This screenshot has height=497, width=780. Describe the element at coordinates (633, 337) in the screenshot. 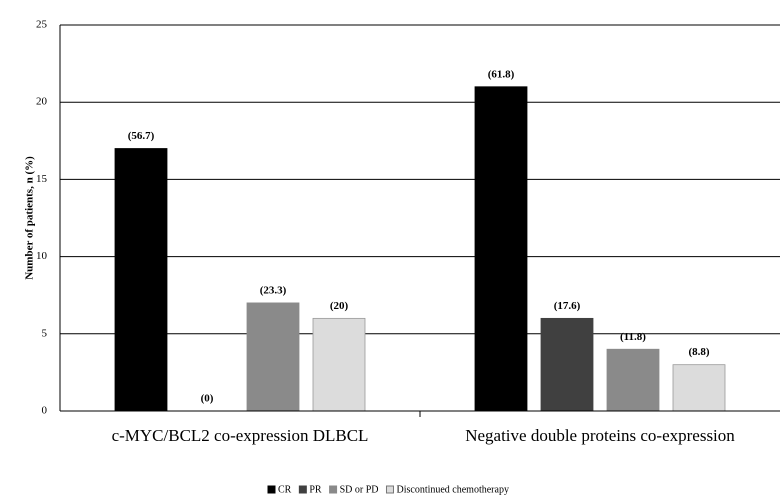

I see `data-label: (11.8)` at that location.